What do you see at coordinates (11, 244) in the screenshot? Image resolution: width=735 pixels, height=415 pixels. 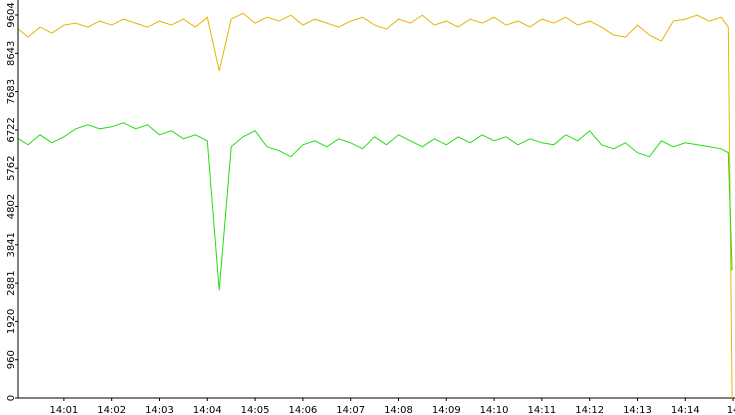 I see `y-tick-label: 3841` at bounding box center [11, 244].